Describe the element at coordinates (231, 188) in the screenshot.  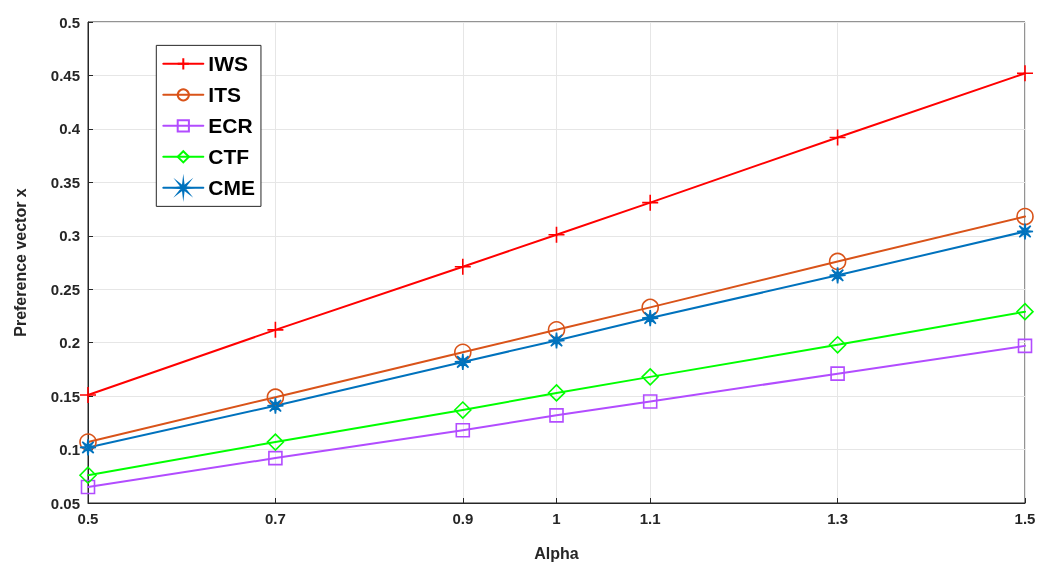
I see `legend-label: CME` at that location.